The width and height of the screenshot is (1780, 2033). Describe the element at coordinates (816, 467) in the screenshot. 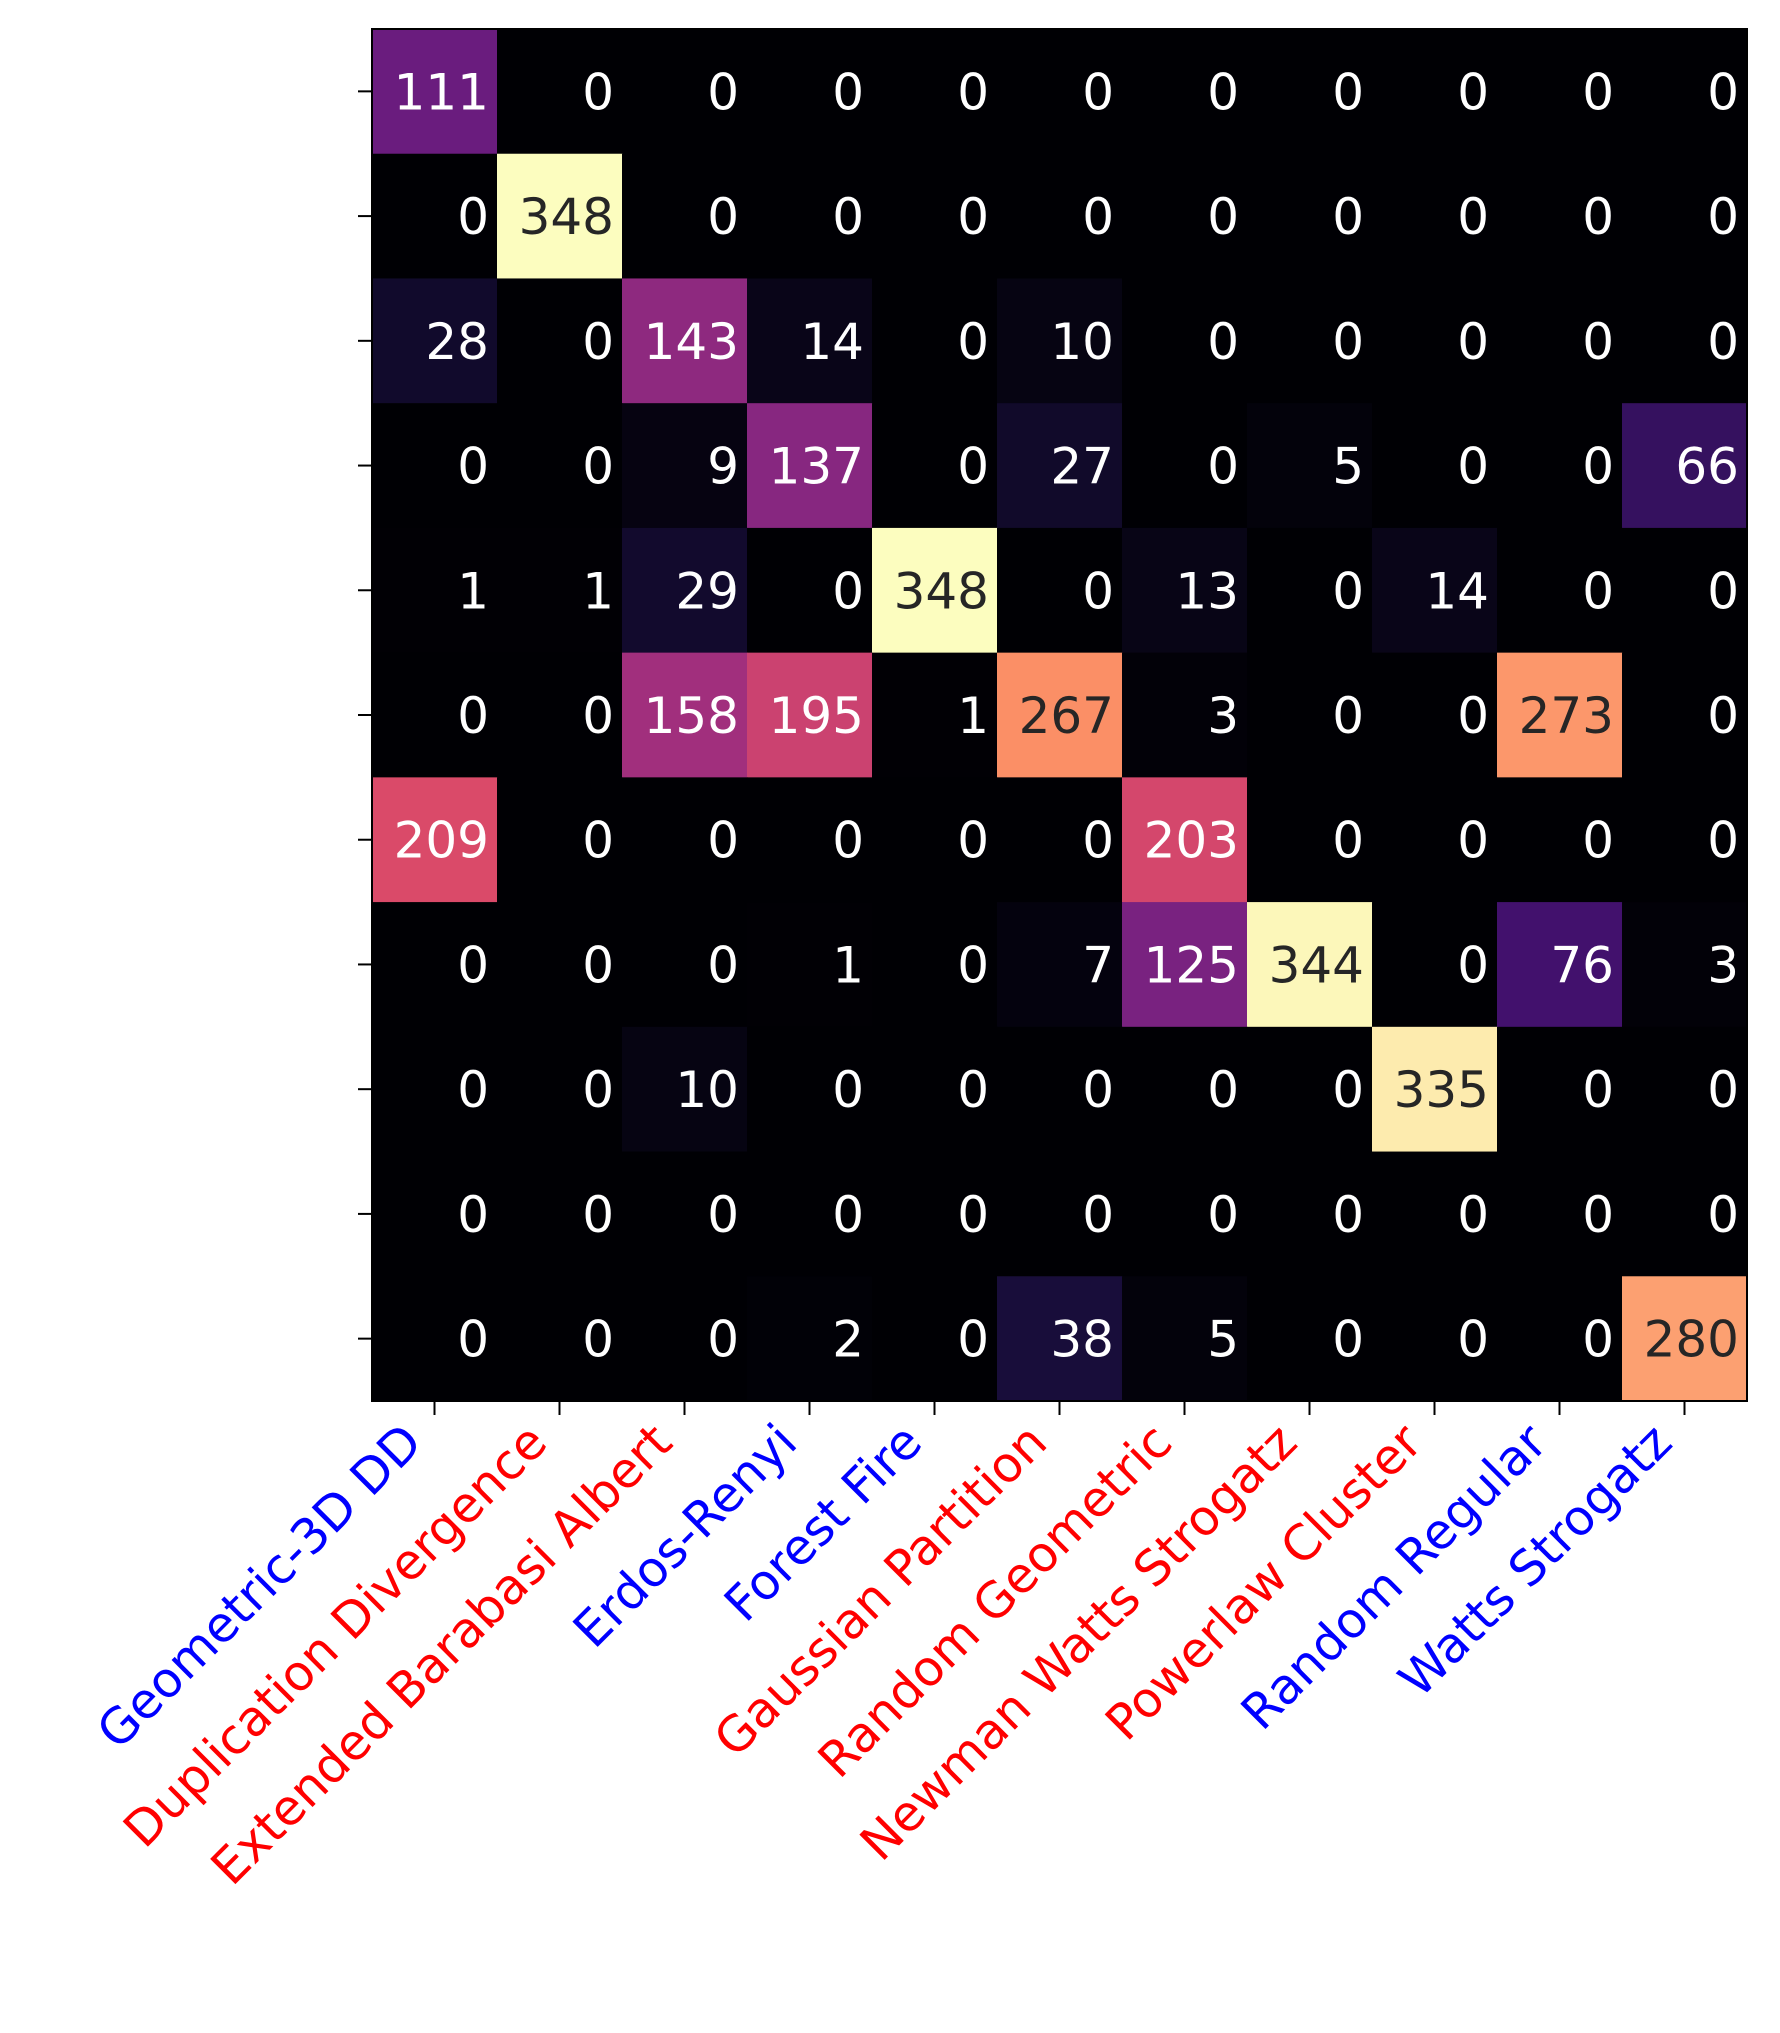

I see `heatmap-cell-value: 137` at that location.